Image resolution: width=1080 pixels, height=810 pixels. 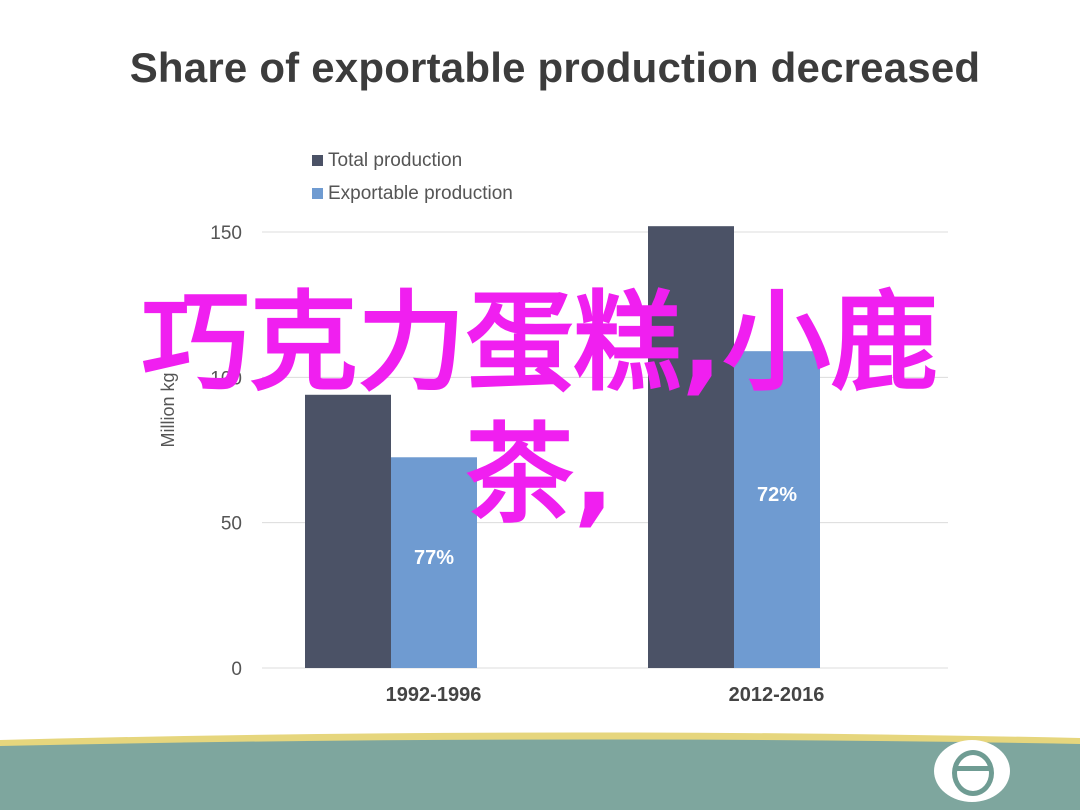 What do you see at coordinates (972, 768) in the screenshot?
I see `logo-bar` at bounding box center [972, 768].